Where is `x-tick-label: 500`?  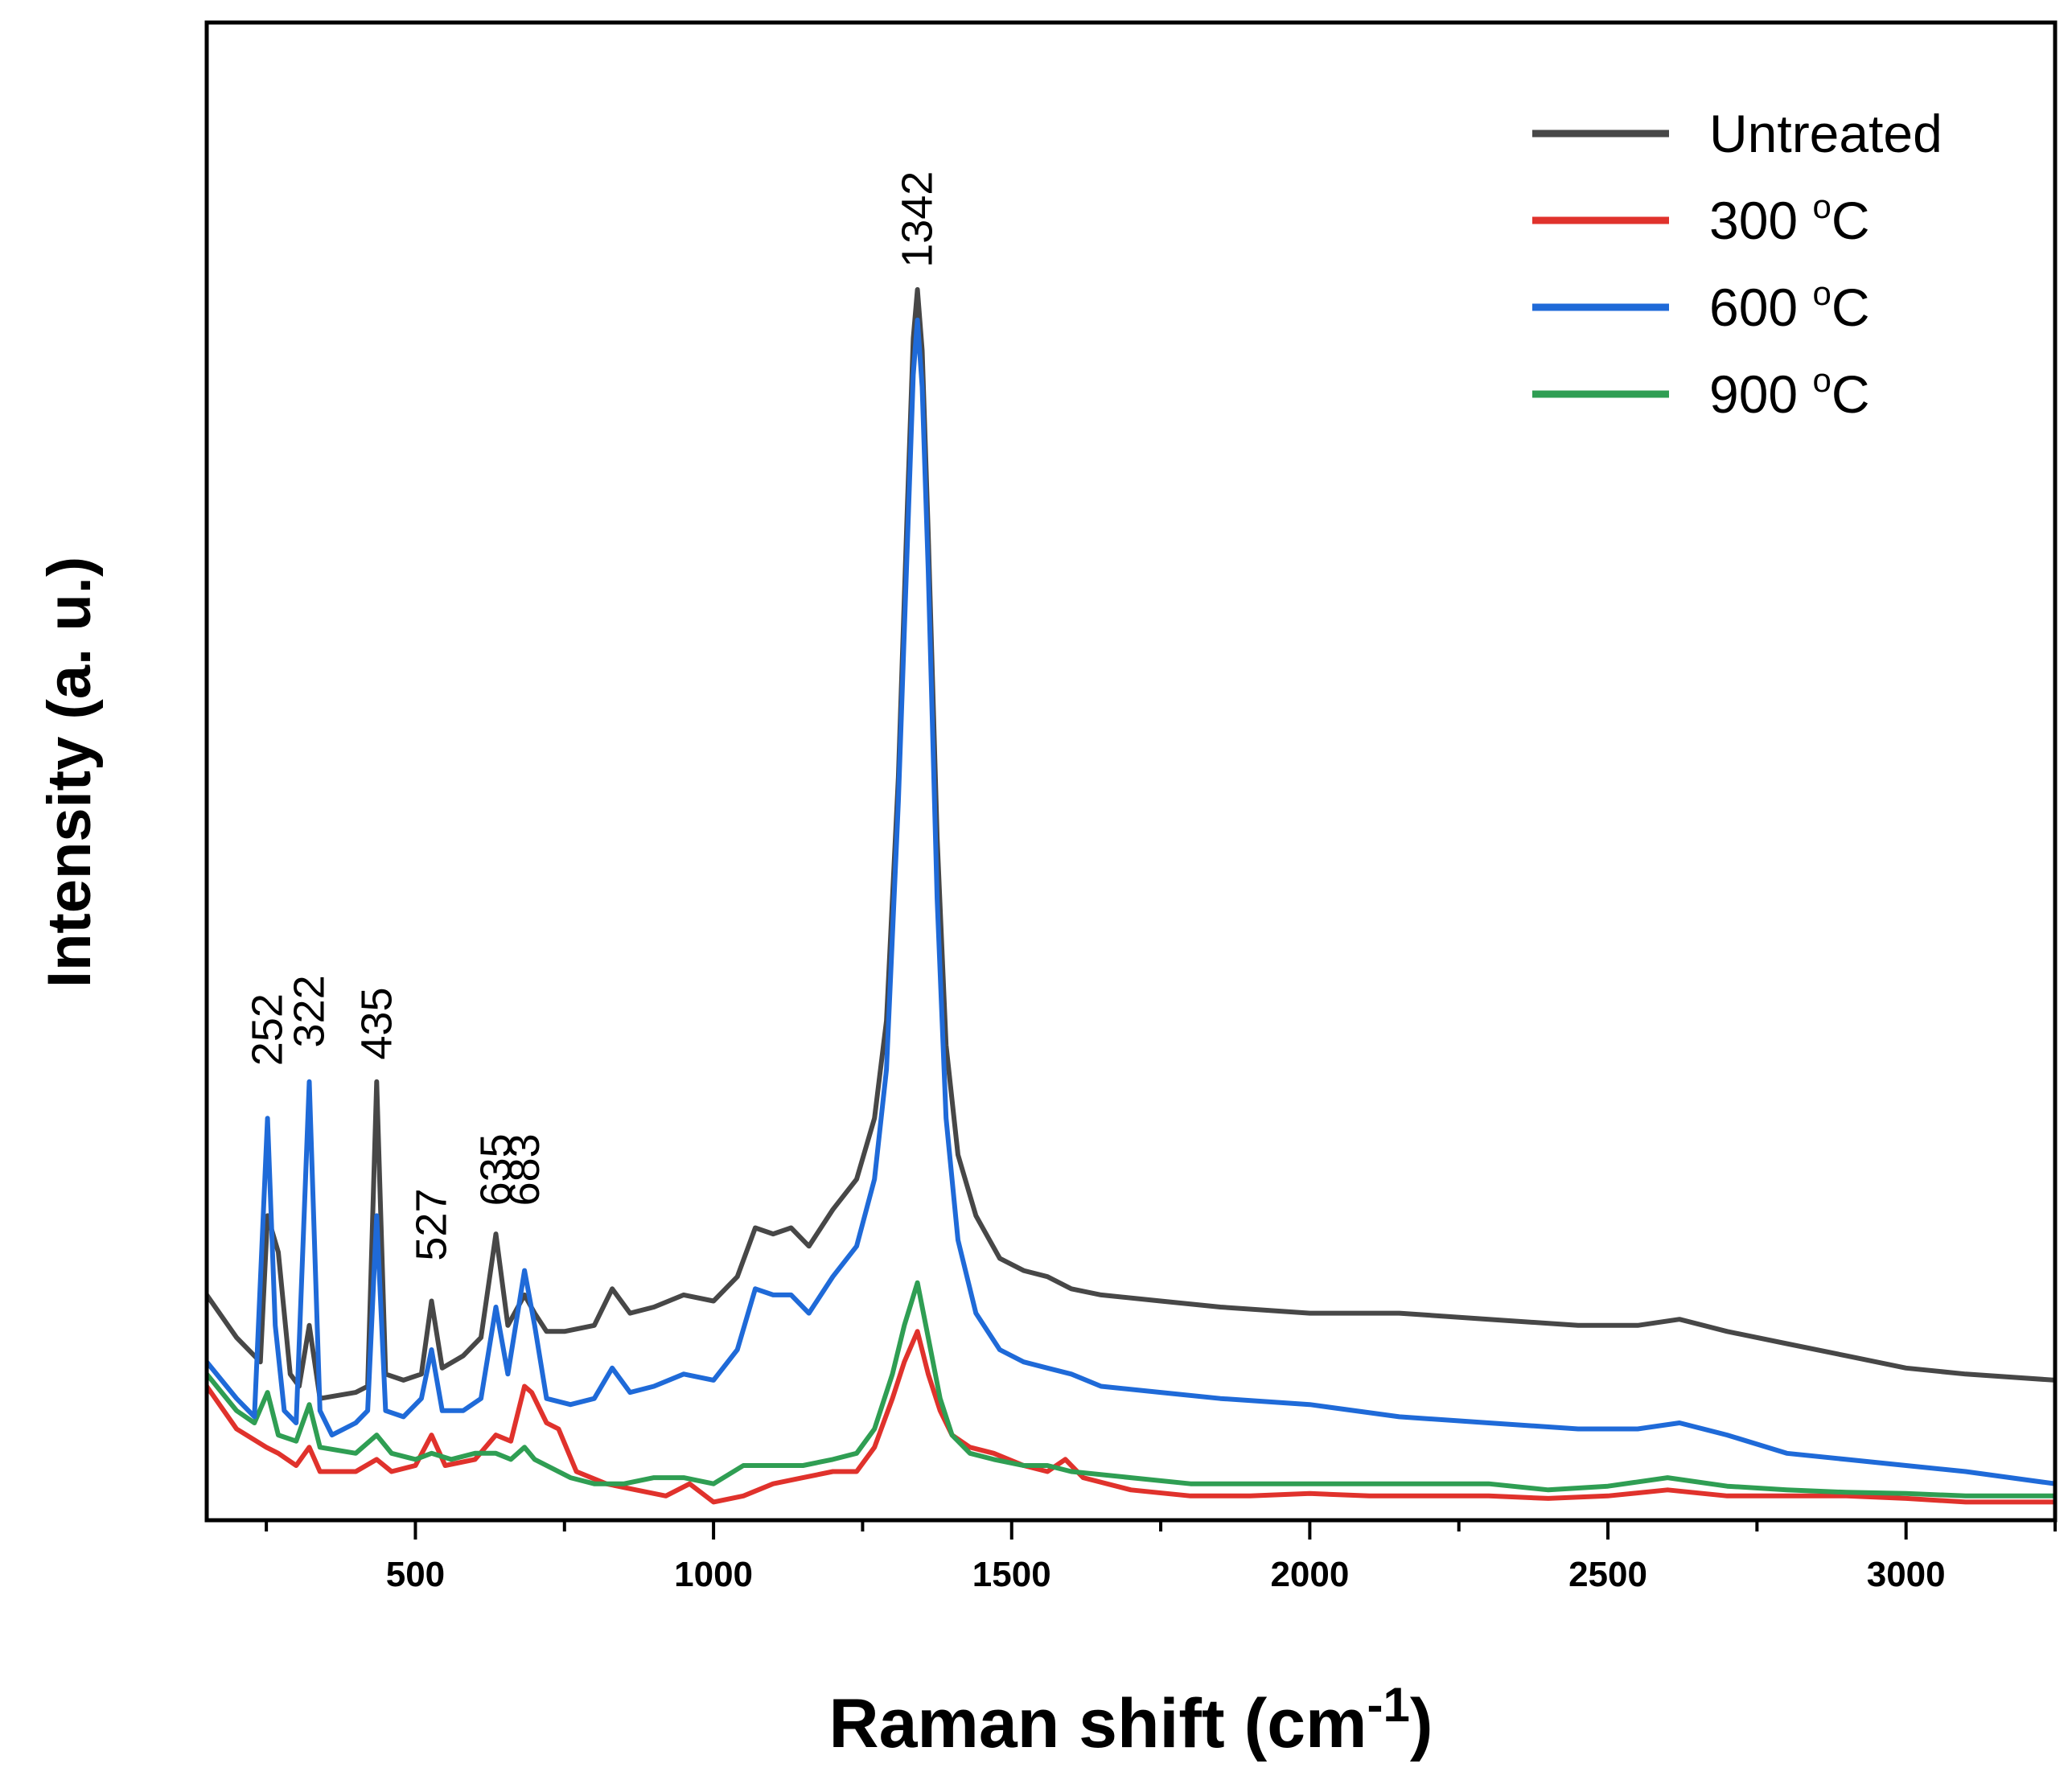
x-tick-label: 500 is located at coordinates (415, 1574).